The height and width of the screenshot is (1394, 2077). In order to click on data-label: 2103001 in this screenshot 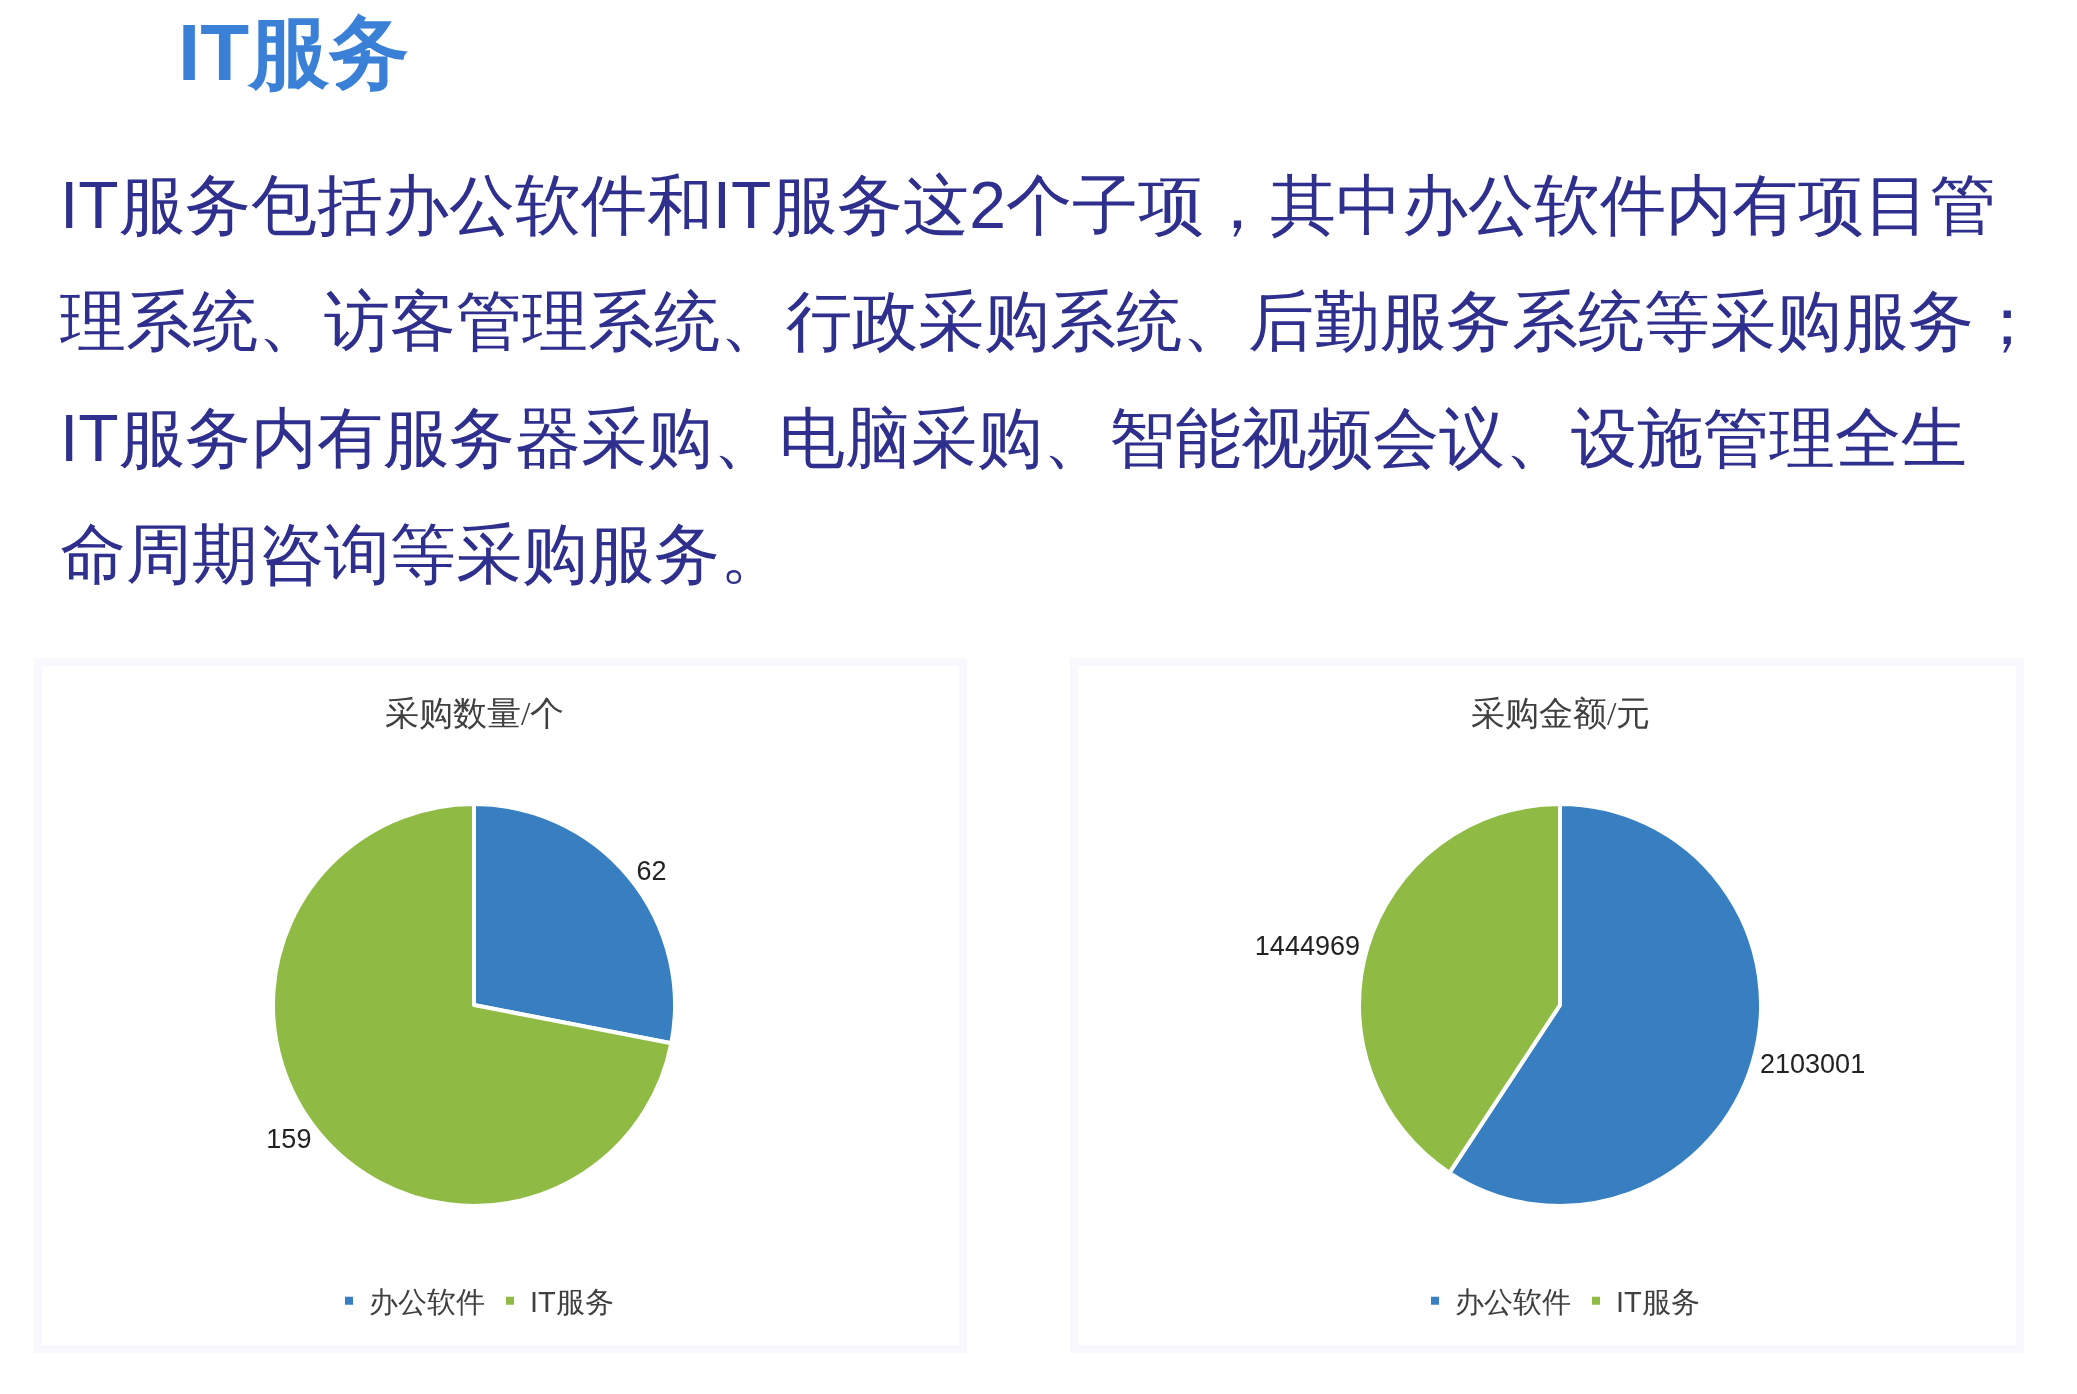, I will do `click(1813, 1063)`.